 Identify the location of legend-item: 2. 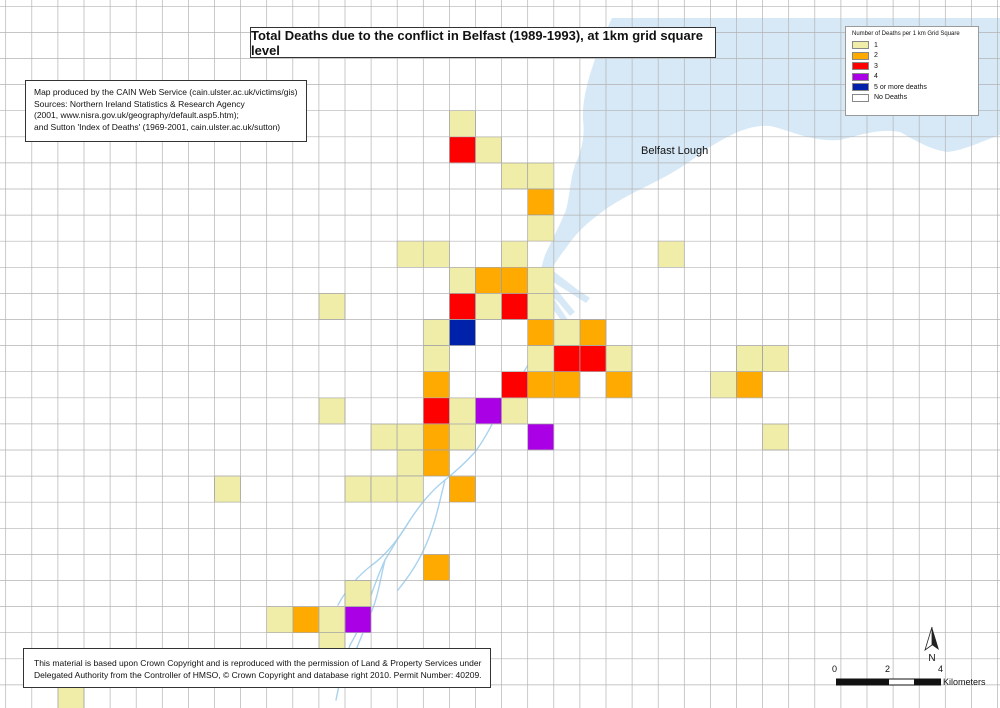
(912, 56).